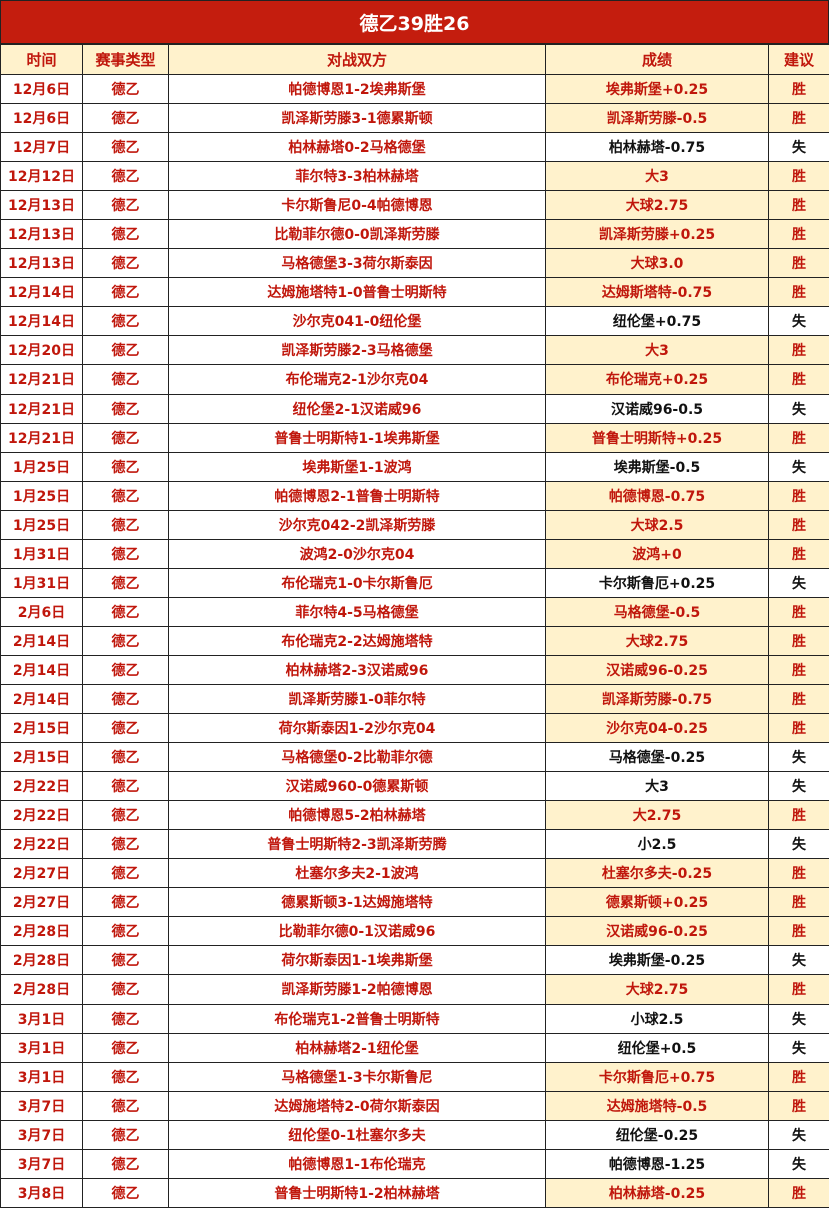  What do you see at coordinates (657, 640) in the screenshot?
I see `cell-result: 大球2.75` at bounding box center [657, 640].